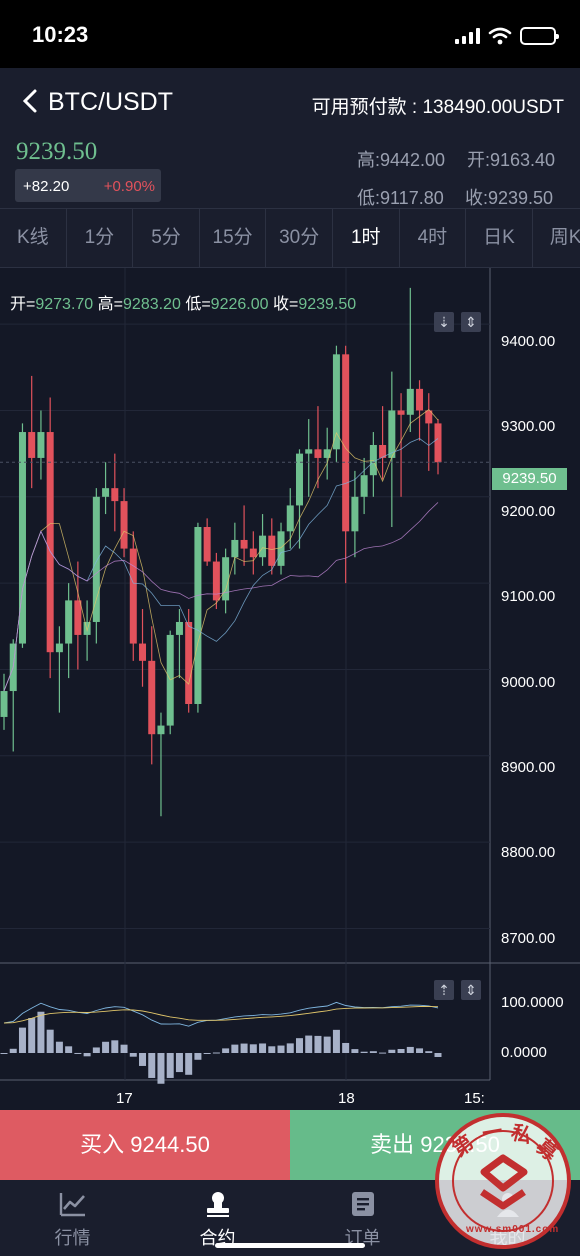 This screenshot has width=580, height=1256. Describe the element at coordinates (110, 102) in the screenshot. I see `pair-title: BTC/USDT` at that location.